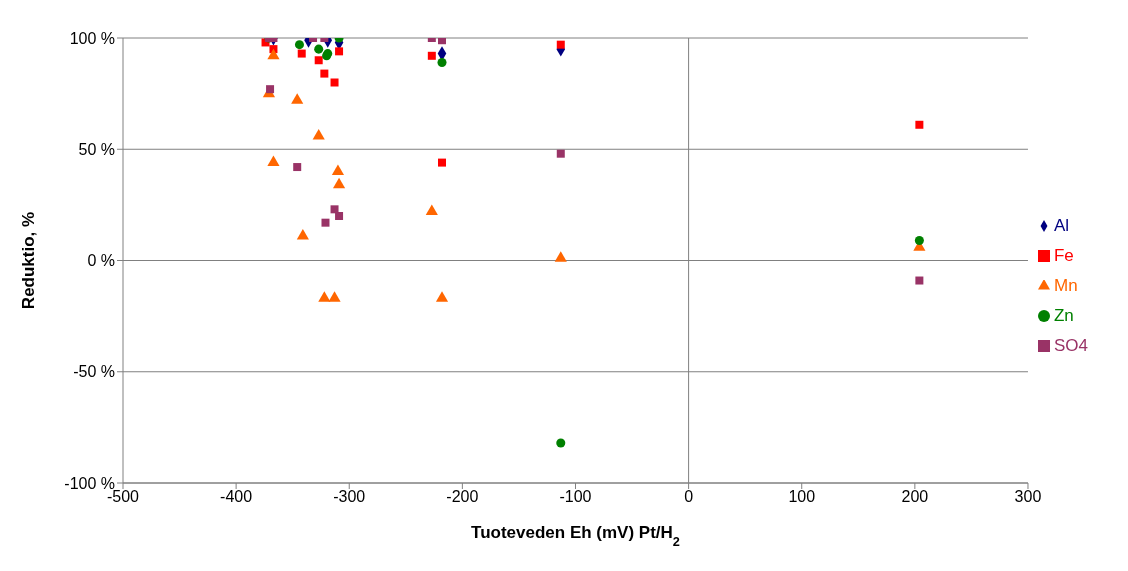  What do you see at coordinates (462, 497) in the screenshot?
I see `x-tick-label: -200` at bounding box center [462, 497].